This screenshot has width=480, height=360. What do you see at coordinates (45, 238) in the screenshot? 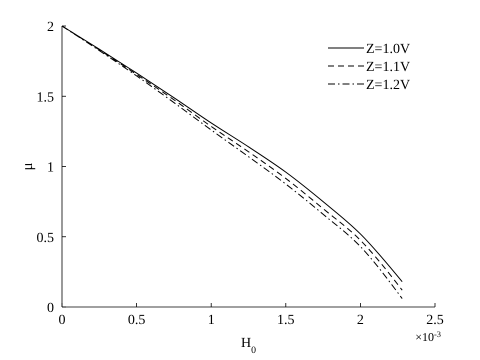
I see `y-tick-label: 0.5` at bounding box center [45, 238].